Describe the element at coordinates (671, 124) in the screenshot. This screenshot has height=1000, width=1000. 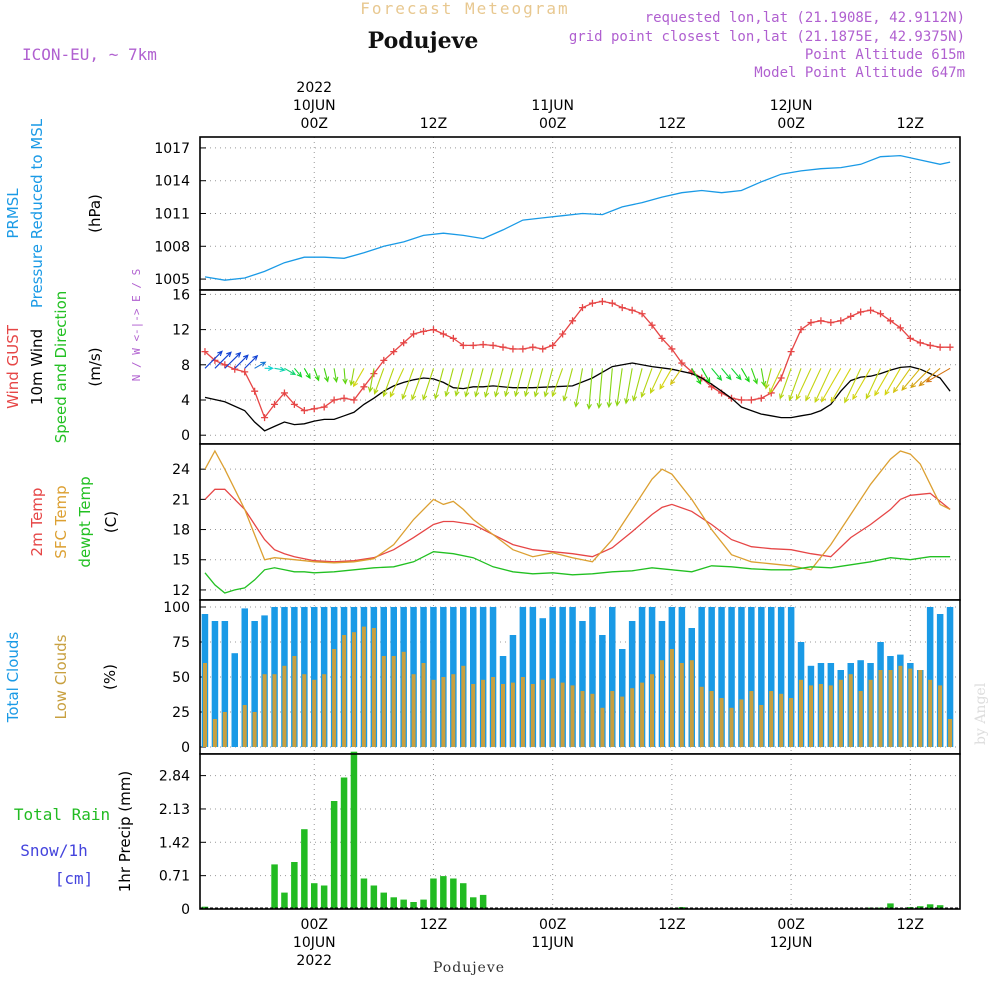
I see `time-label-top: 12Z` at that location.